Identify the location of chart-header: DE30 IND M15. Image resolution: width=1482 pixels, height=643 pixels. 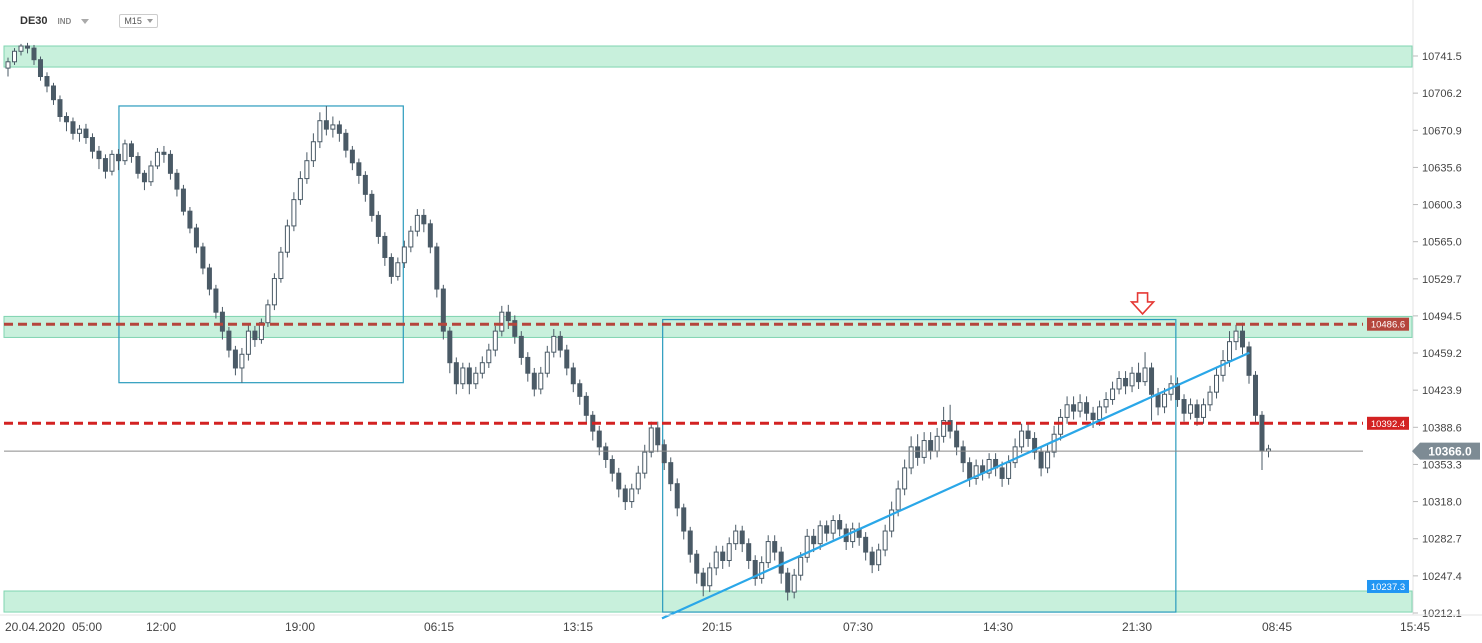
(89, 21).